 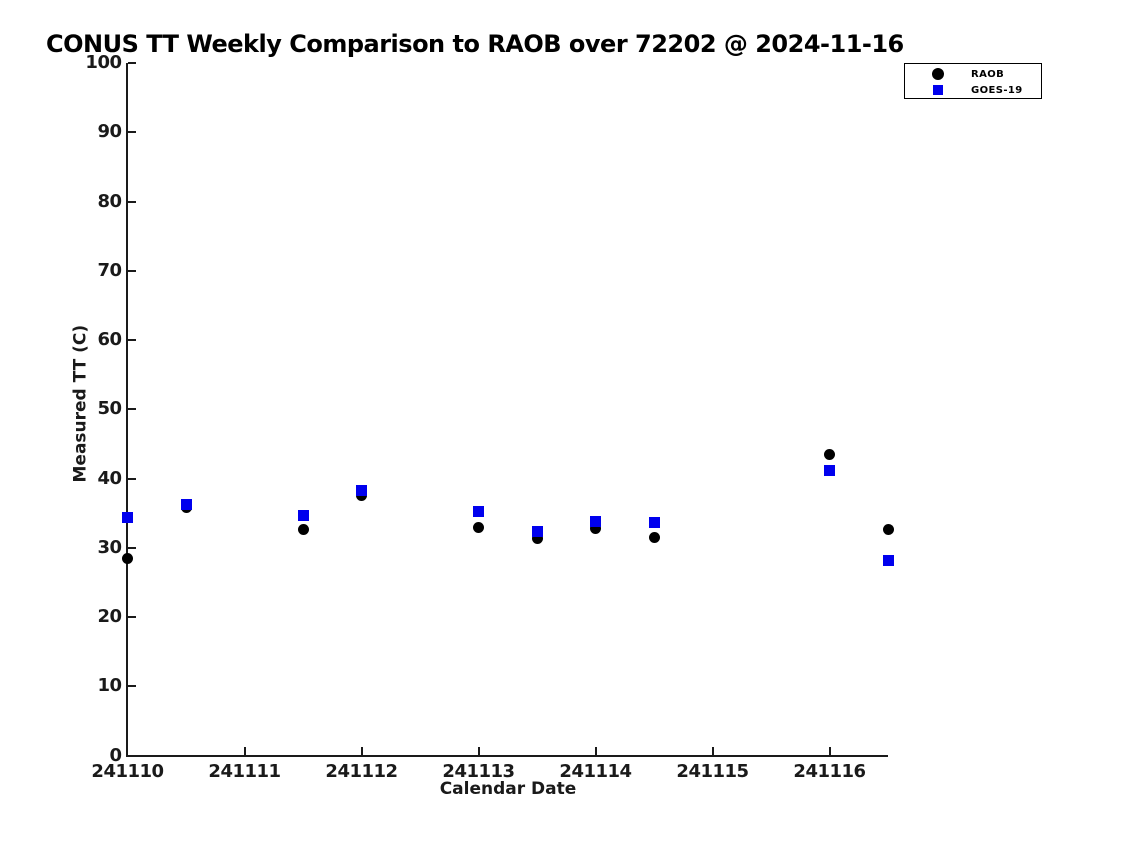 What do you see at coordinates (997, 90) in the screenshot?
I see `legend-label-goes19: GOES-19` at bounding box center [997, 90].